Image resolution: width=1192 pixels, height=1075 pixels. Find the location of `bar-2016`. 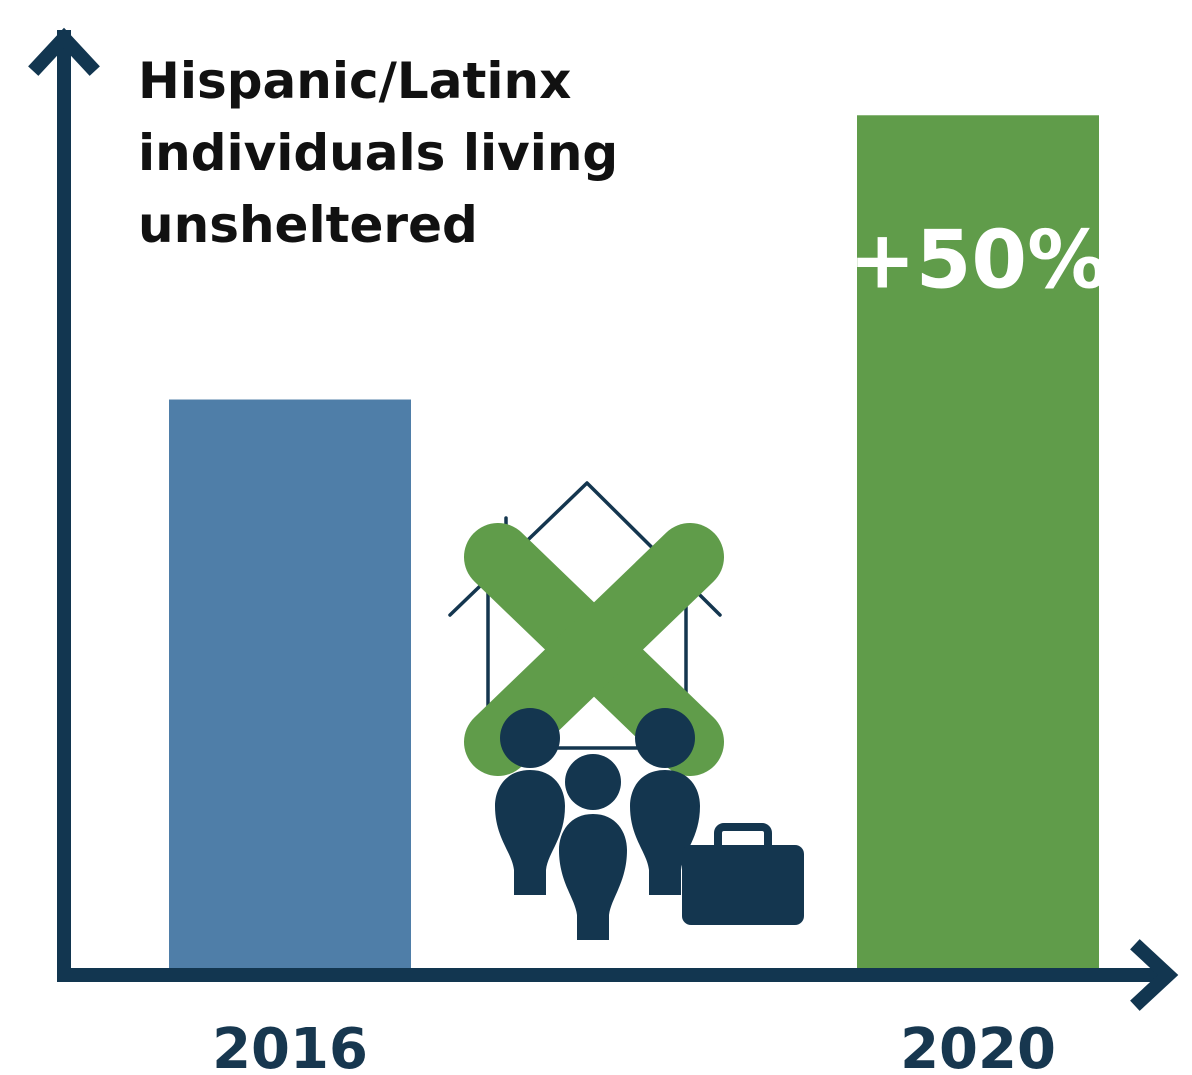

bar-2016 is located at coordinates (290, 683).